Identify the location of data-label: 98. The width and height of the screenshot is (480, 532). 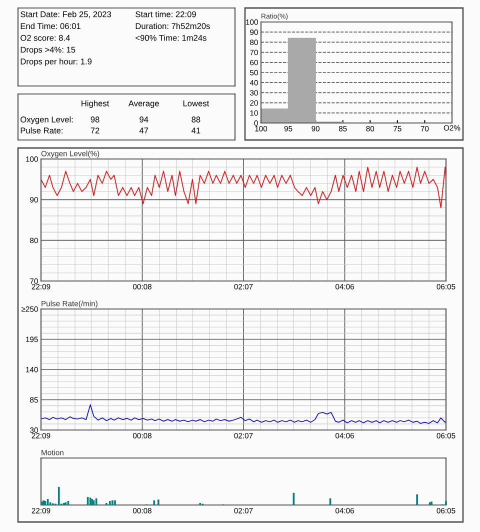
(95, 119).